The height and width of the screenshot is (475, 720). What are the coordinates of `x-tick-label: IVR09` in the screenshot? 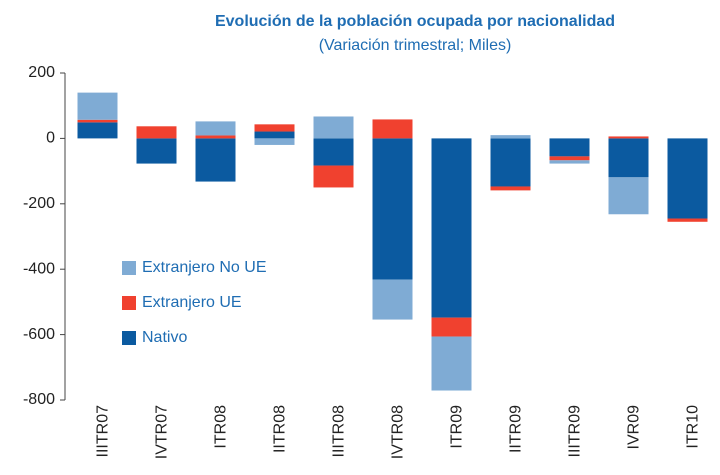 It's located at (634, 427).